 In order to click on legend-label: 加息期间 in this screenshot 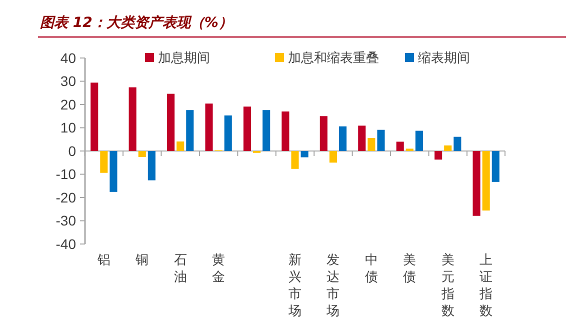, I will do `click(184, 58)`.